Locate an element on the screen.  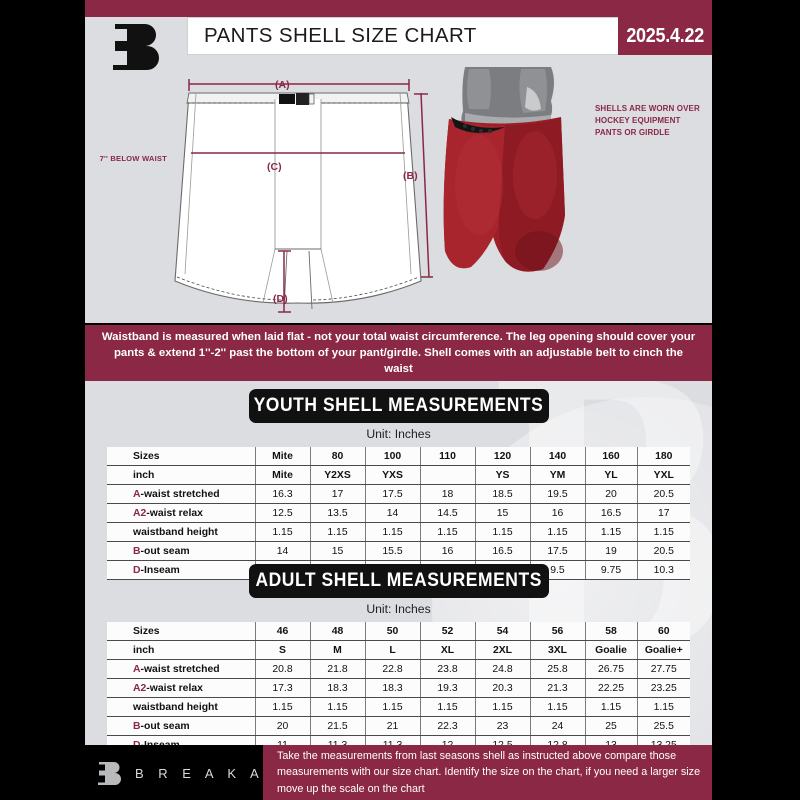
dimension-label-a: (A) is located at coordinates (282, 85).